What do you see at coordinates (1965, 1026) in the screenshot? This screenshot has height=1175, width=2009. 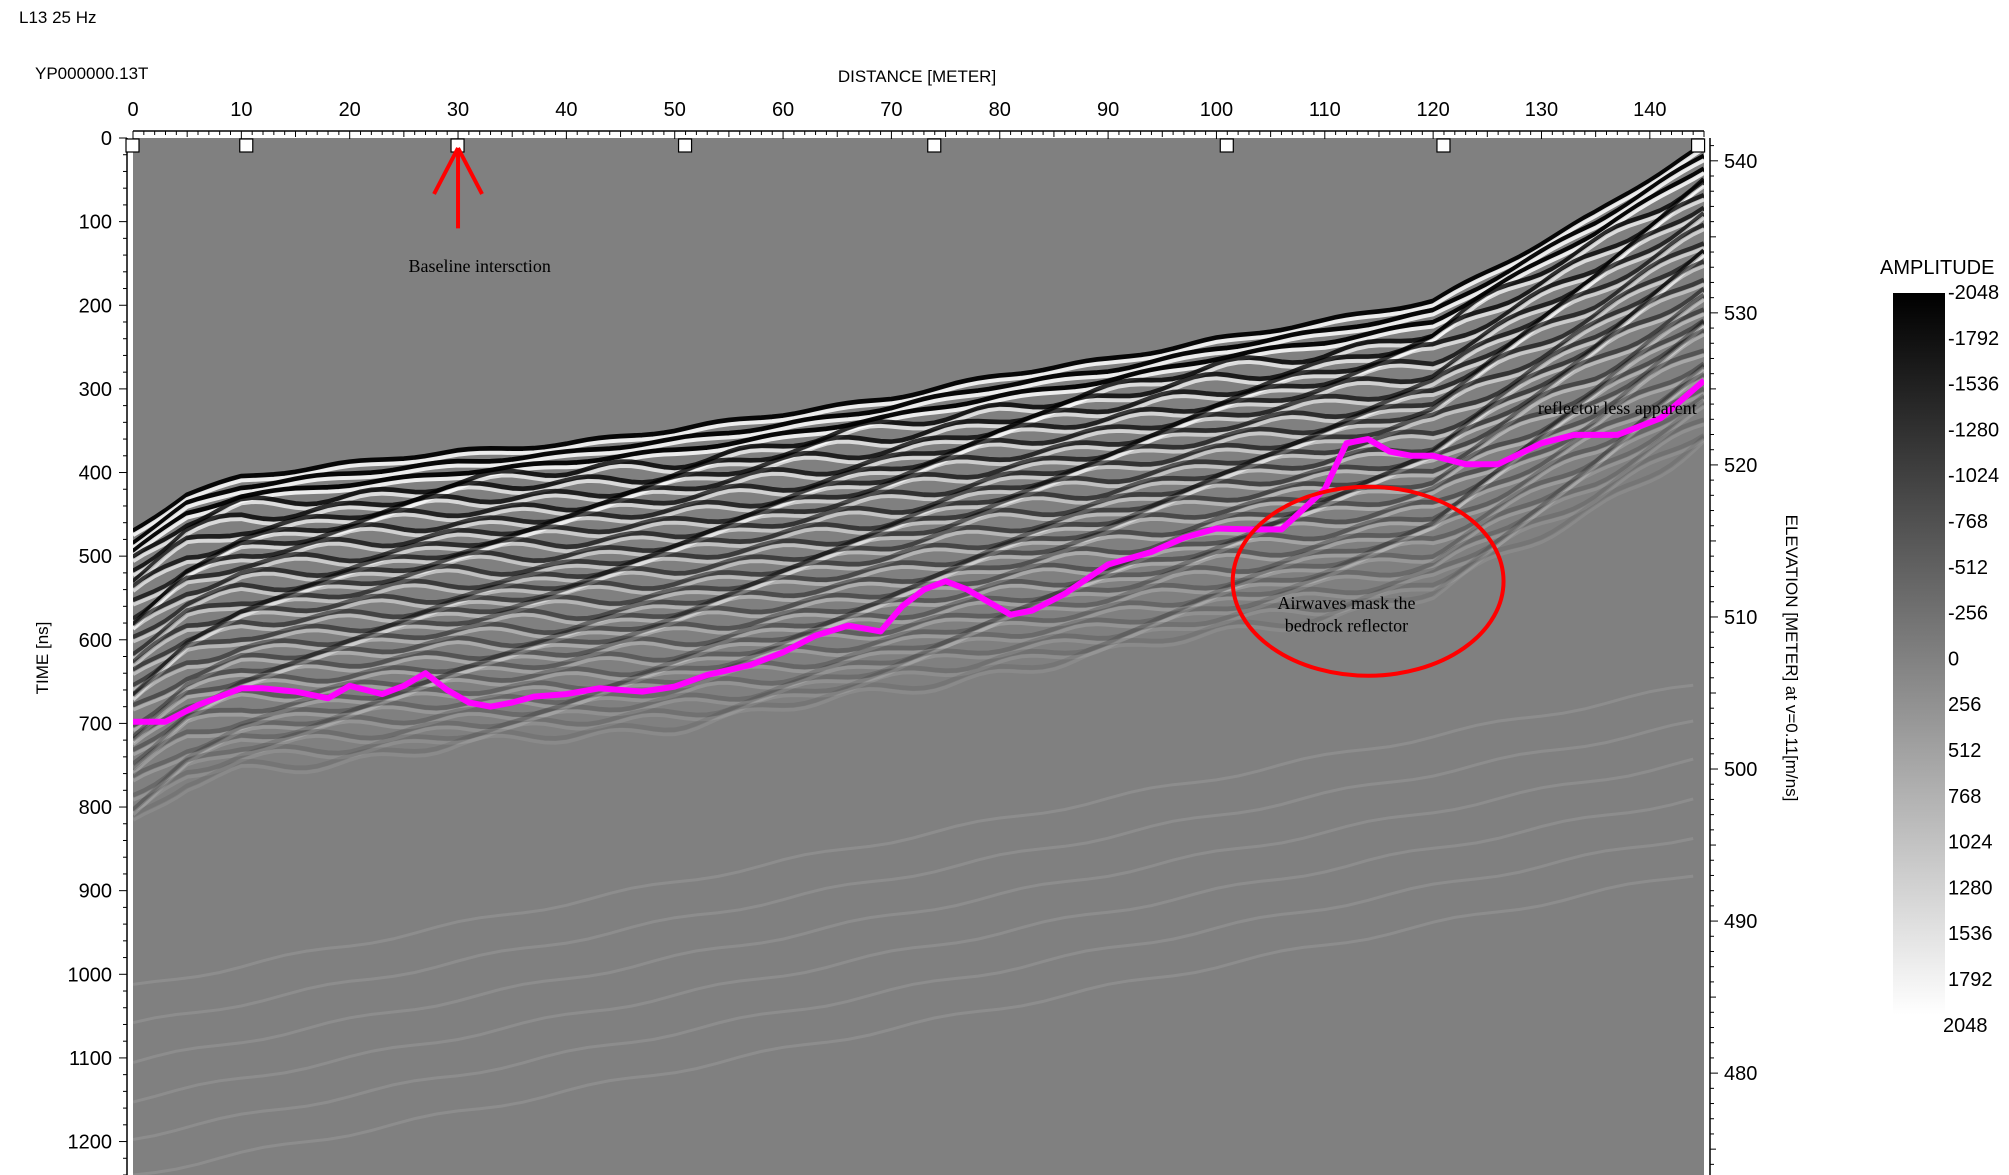 I see `colorbar-label: 2048` at bounding box center [1965, 1026].